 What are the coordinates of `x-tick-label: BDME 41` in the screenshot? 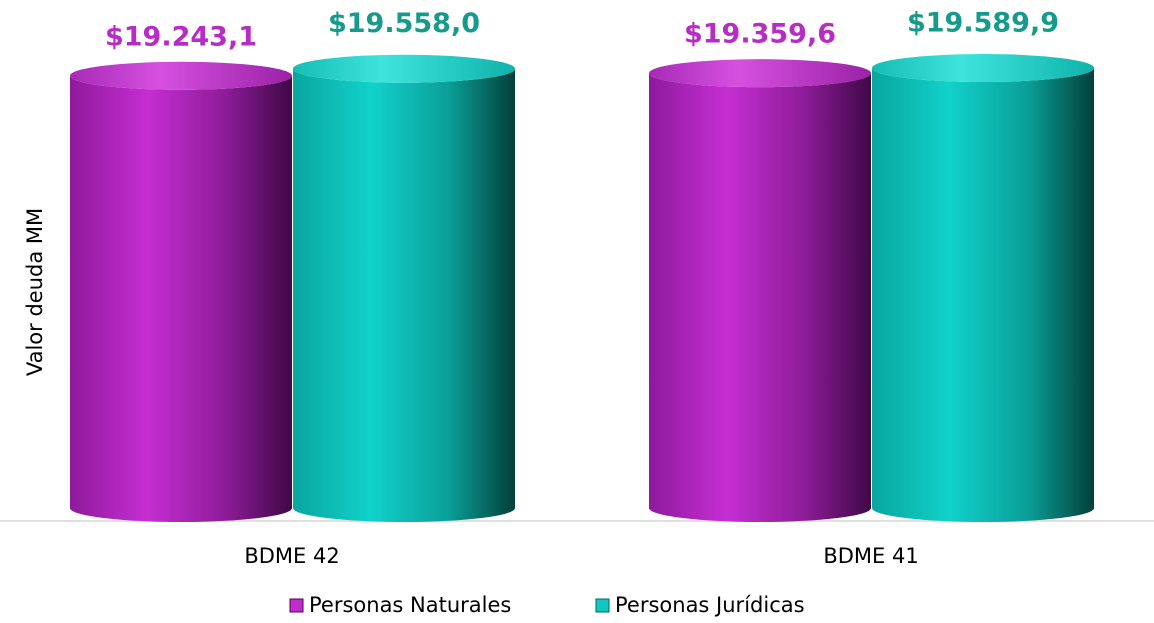 It's located at (870, 556).